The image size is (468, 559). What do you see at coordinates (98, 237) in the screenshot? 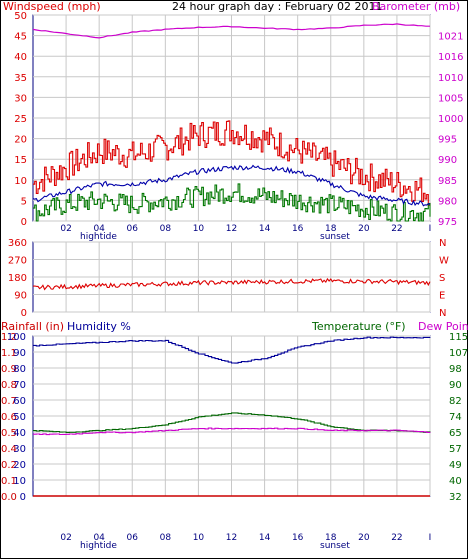
I see `hightide-label-1: hightide` at bounding box center [98, 237].